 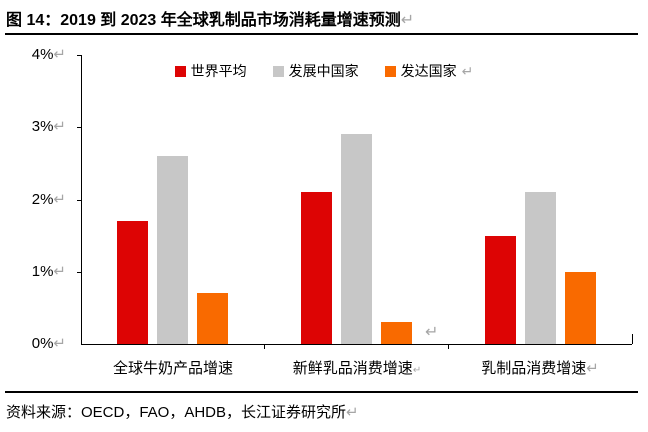 I want to click on x-axis-line, so click(x=356, y=344).